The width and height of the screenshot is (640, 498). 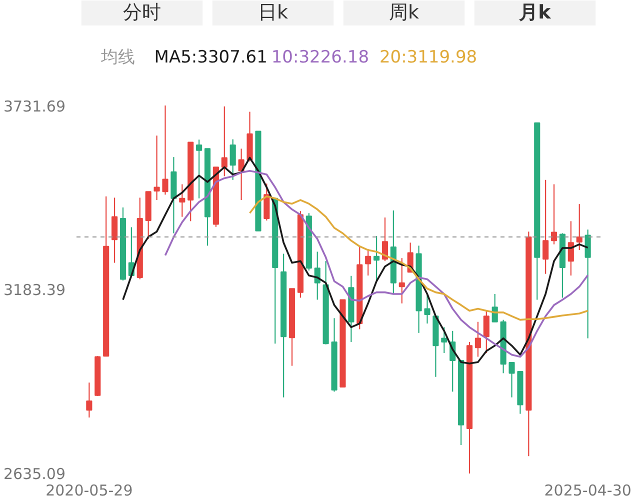 I want to click on y-tick-label: 3183.39, so click(x=34, y=290).